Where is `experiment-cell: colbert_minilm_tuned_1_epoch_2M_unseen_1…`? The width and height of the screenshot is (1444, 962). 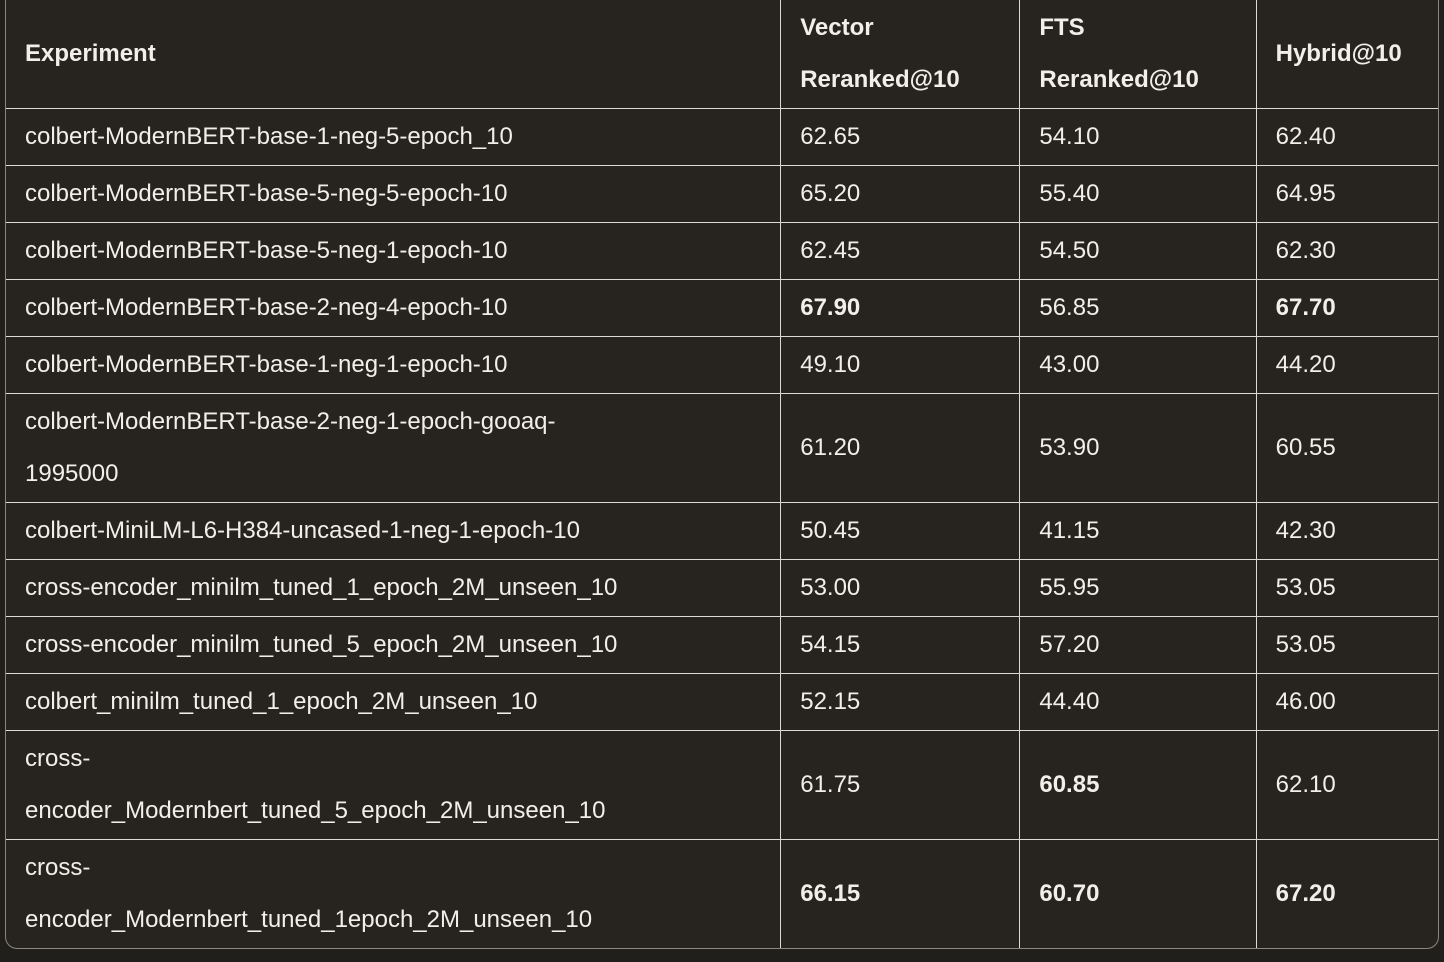
experiment-cell: colbert_minilm_tuned_1_epoch_2M_unseen_1… is located at coordinates (394, 702).